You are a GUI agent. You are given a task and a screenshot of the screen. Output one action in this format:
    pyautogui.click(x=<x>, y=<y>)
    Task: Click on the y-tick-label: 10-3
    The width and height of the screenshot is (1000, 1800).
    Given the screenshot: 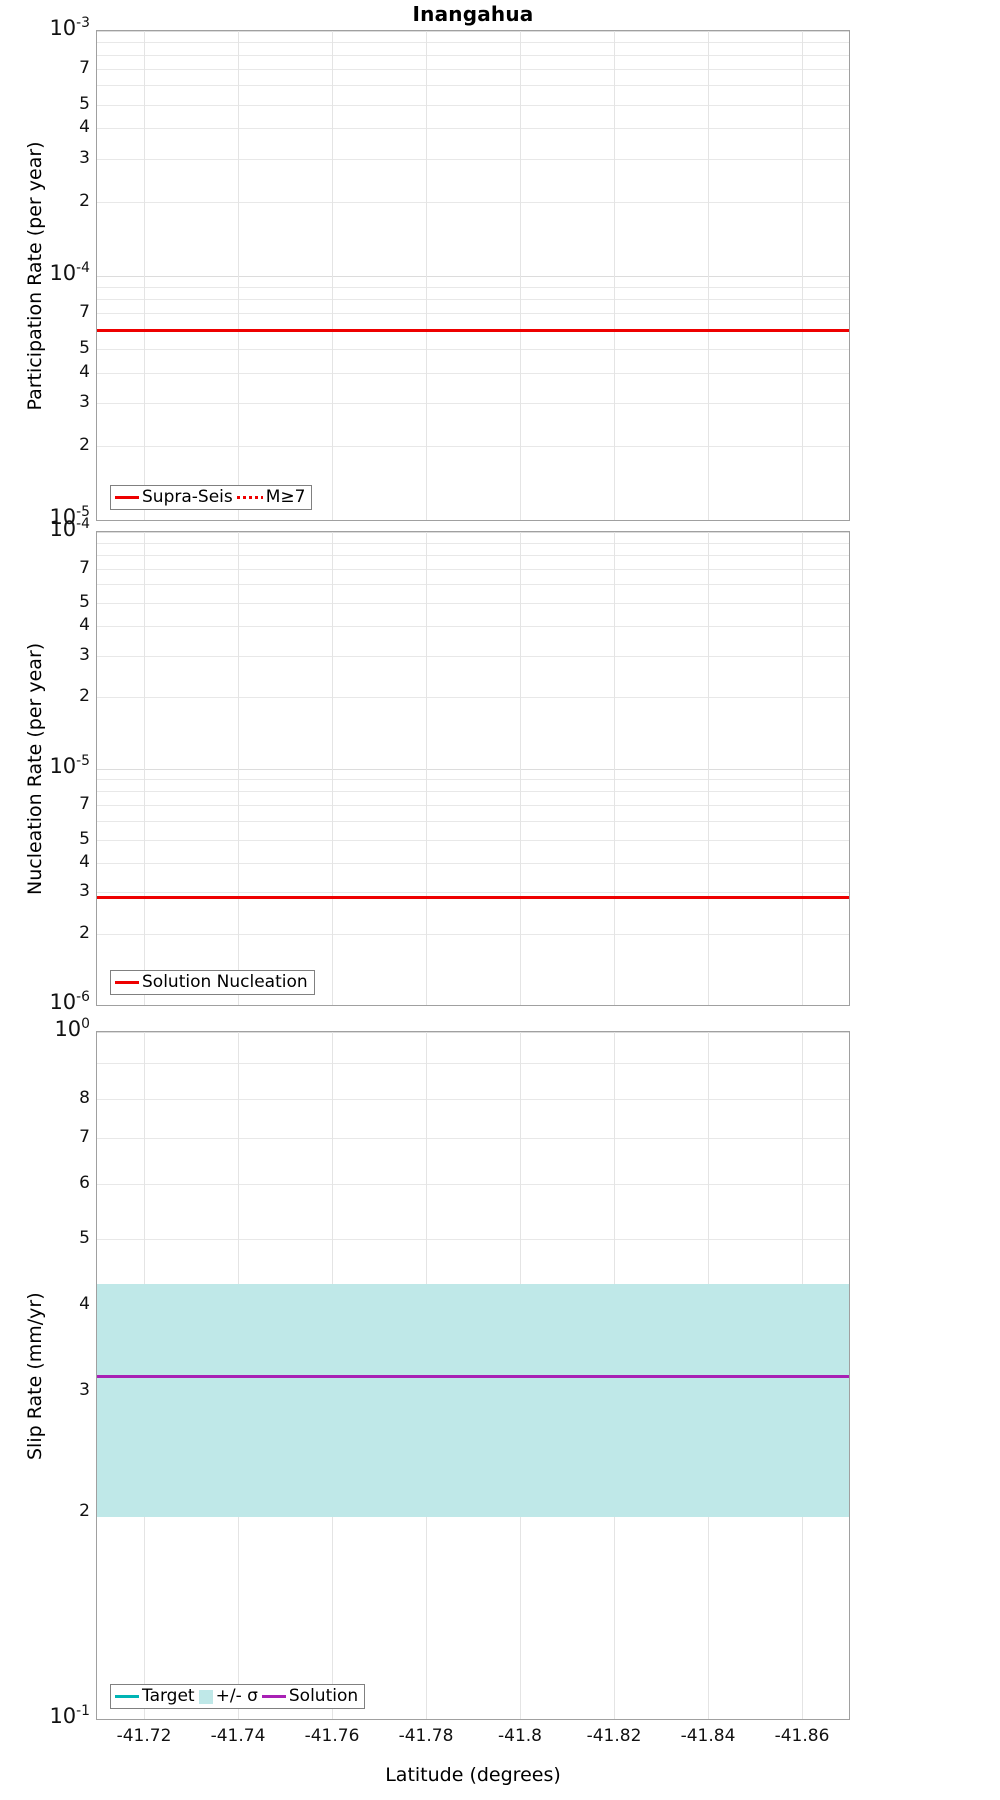 What is the action you would take?
    pyautogui.click(x=69, y=27)
    